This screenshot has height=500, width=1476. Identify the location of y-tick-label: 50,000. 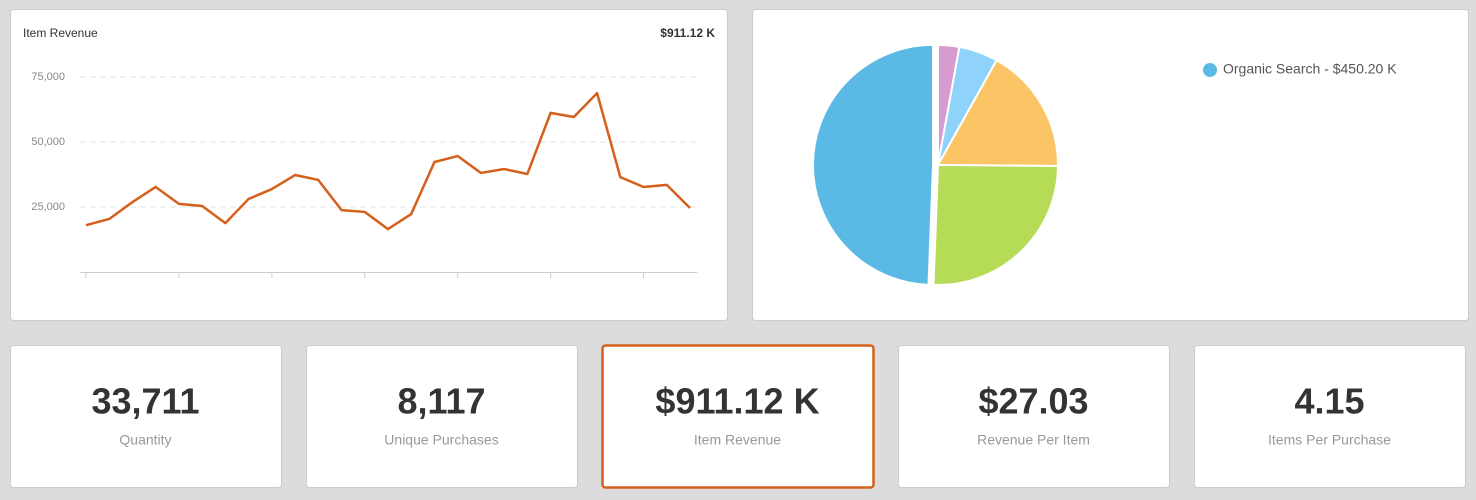
(48, 142).